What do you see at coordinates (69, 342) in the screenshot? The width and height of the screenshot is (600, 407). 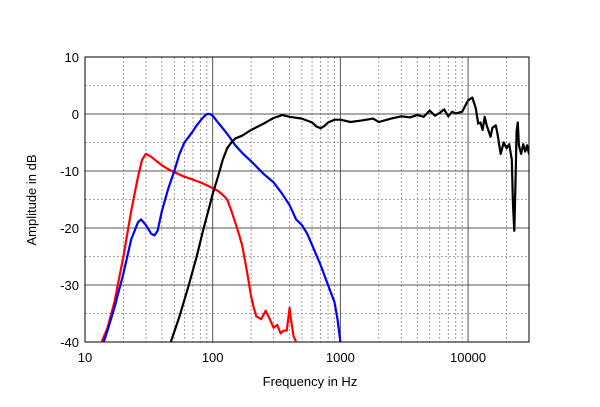 I see `y-tick-label: -40` at bounding box center [69, 342].